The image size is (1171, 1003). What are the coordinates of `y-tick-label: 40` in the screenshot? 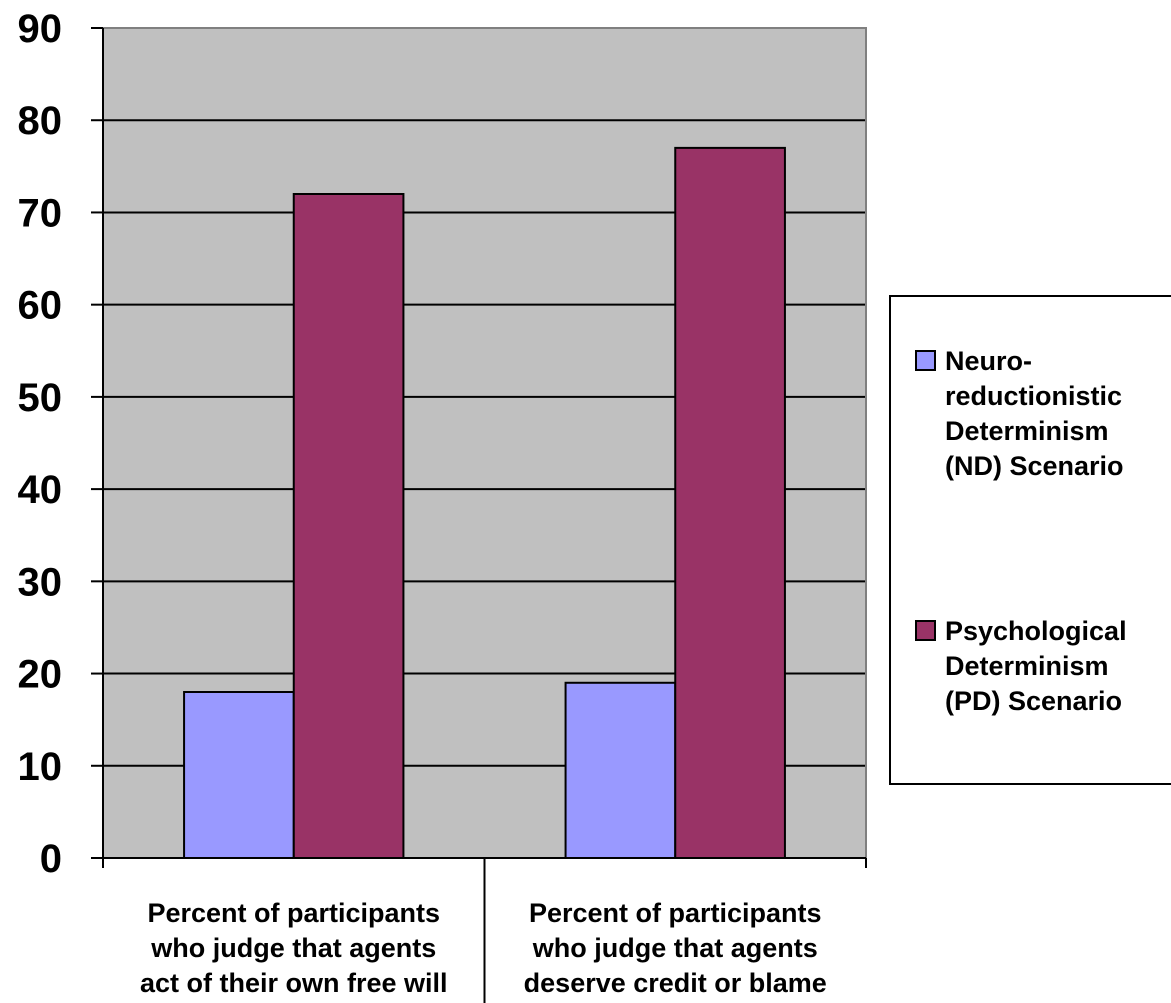 It's located at (40, 490).